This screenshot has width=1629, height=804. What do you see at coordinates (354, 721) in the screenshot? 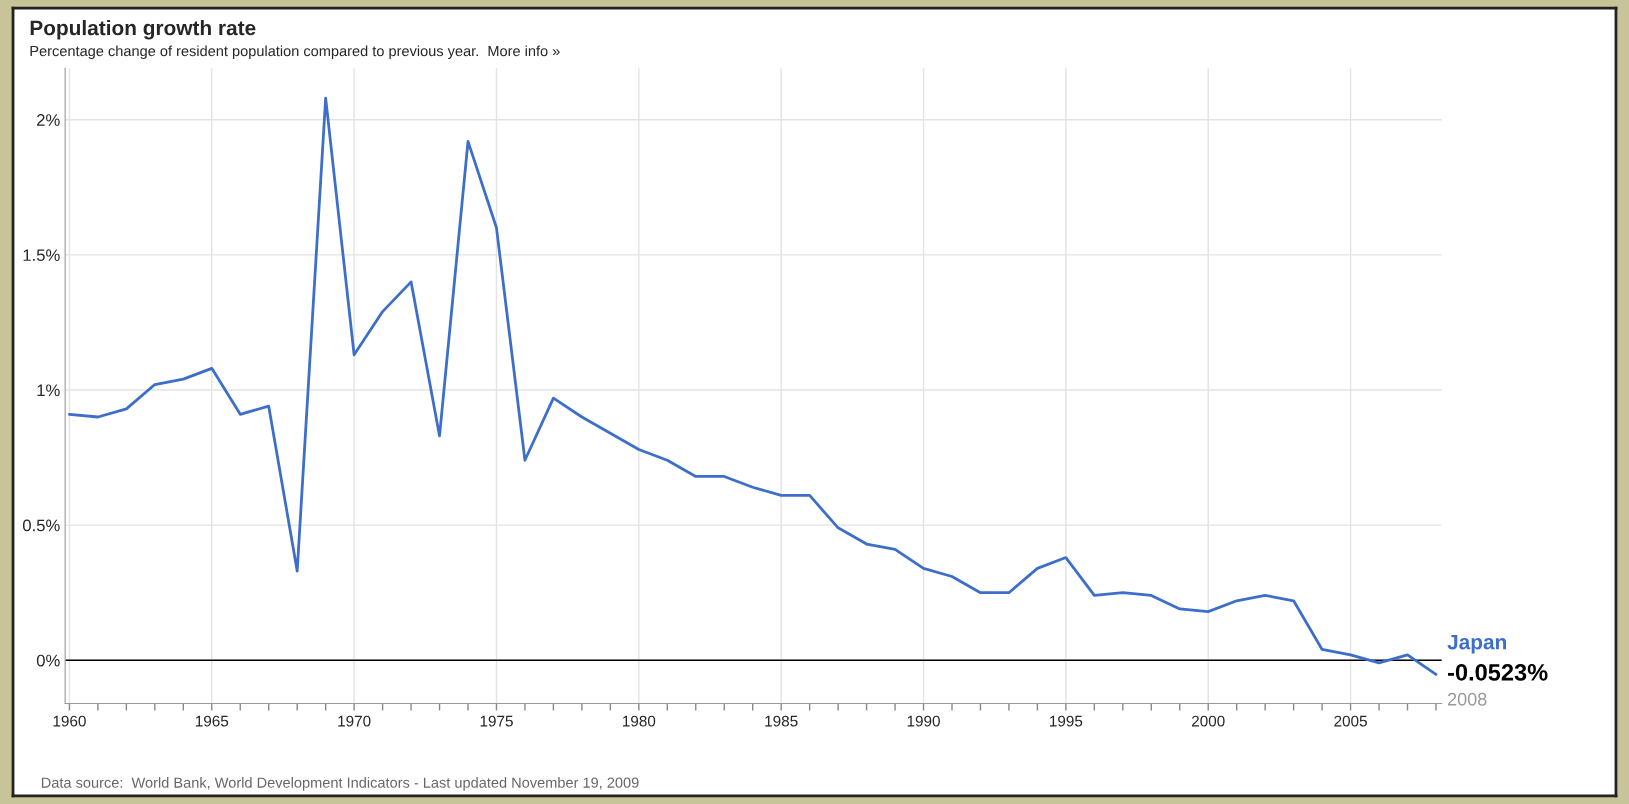
I see `x-tick-label: 1970` at bounding box center [354, 721].